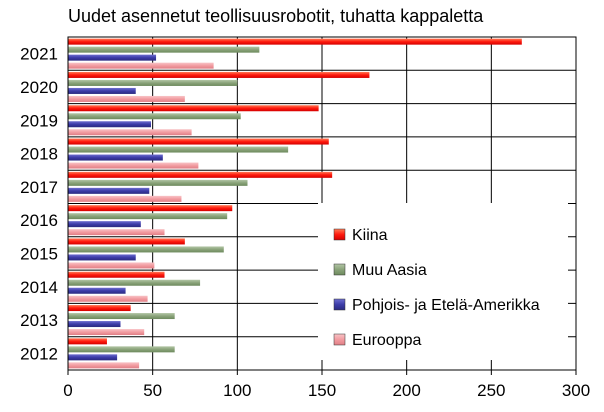 The height and width of the screenshot is (412, 604). What do you see at coordinates (153, 82) in the screenshot?
I see `bar-muu-aasia-2020` at bounding box center [153, 82].